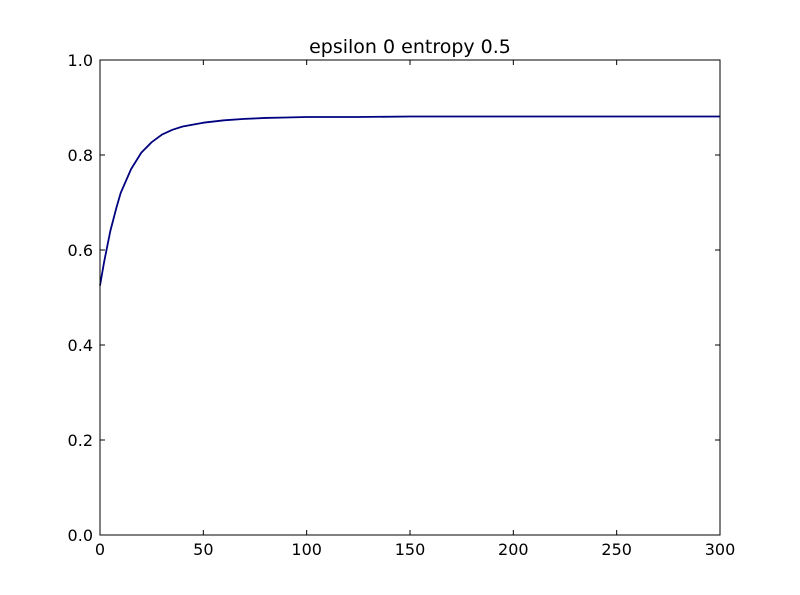  I want to click on x-tick-label: 300, so click(720, 549).